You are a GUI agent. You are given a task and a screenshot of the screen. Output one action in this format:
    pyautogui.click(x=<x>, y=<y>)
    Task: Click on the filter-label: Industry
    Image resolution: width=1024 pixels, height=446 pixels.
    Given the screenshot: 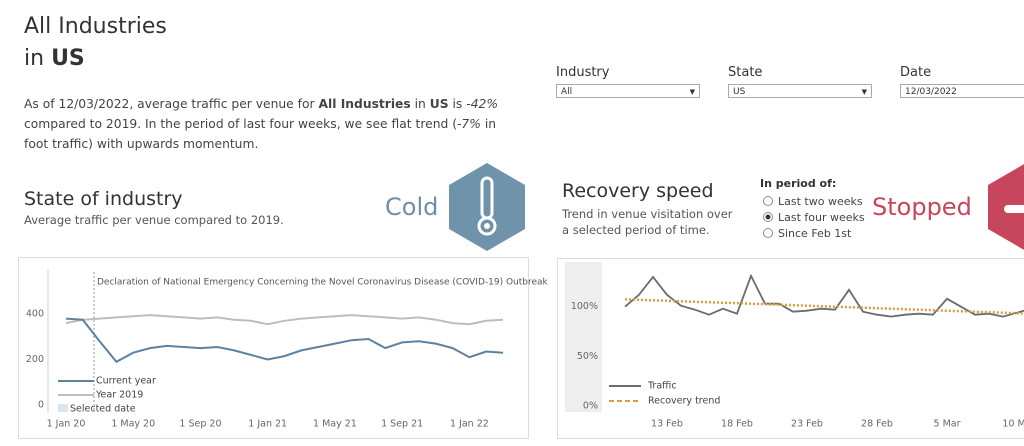 What is the action you would take?
    pyautogui.click(x=583, y=72)
    